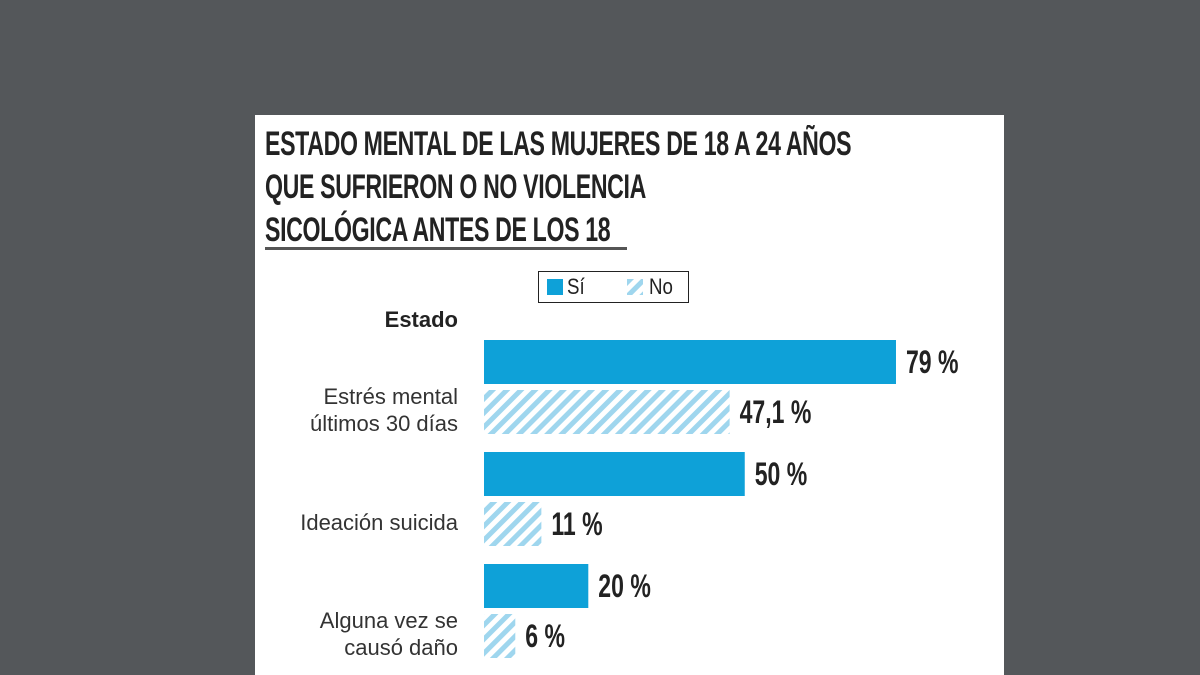 This screenshot has height=675, width=1200. What do you see at coordinates (388, 634) in the screenshot?
I see `category-label: Alguna vez se causó daño` at bounding box center [388, 634].